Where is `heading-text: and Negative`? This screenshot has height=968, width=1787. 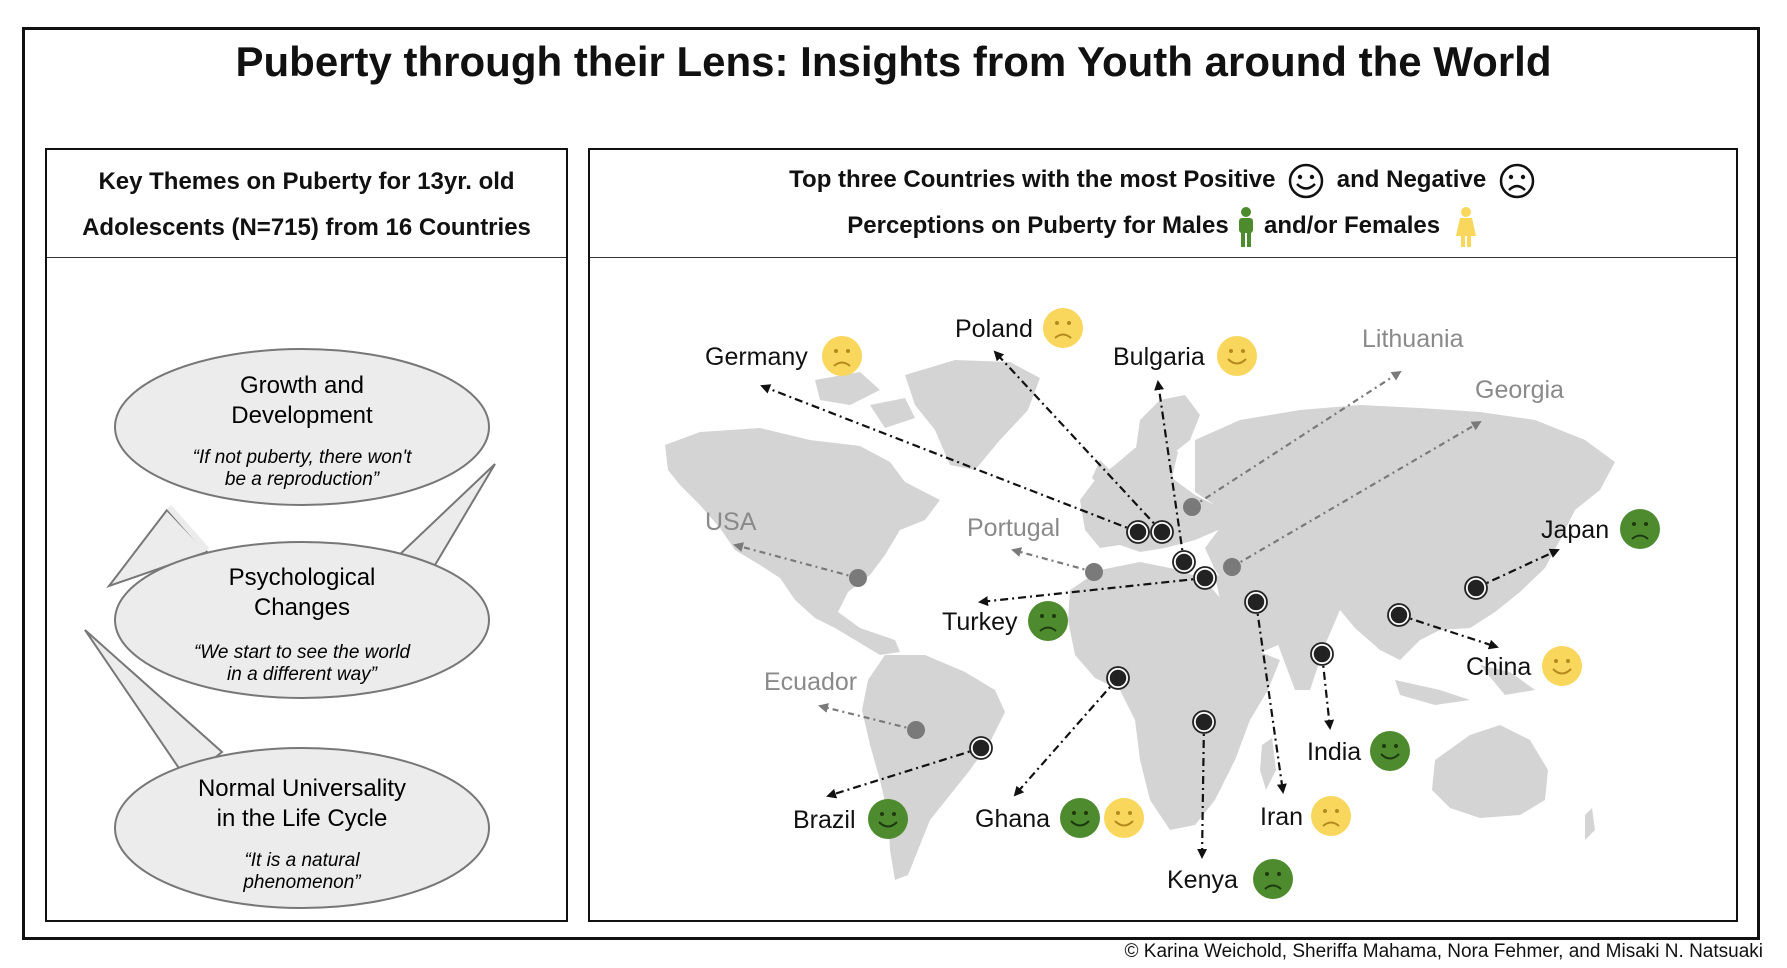 heading-text: and Negative is located at coordinates (1411, 179).